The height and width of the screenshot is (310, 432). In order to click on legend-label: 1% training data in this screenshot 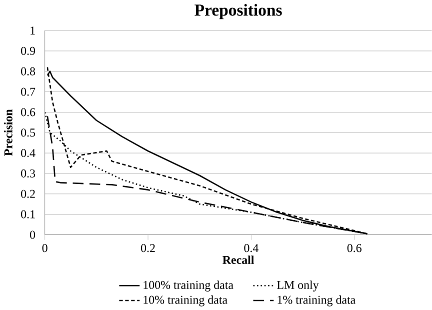, I will do `click(317, 300)`.